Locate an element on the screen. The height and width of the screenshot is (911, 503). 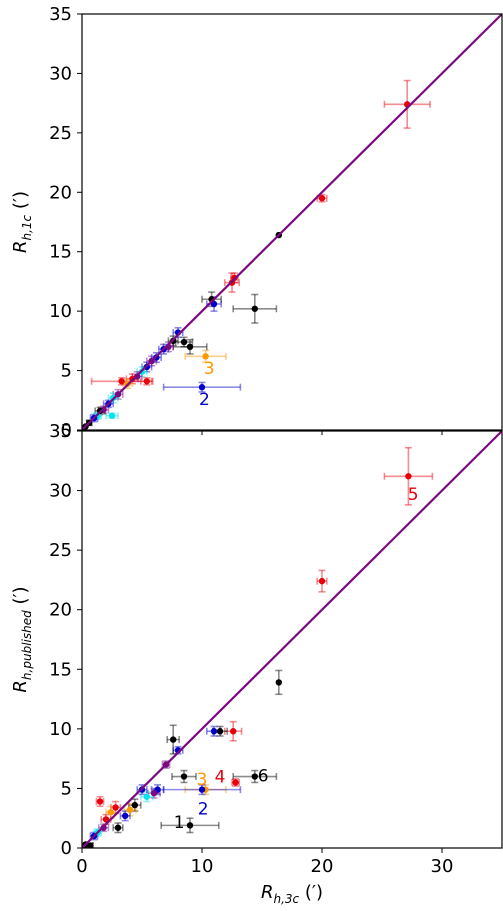
bottom-annotation-2: 4 is located at coordinates (220, 778).